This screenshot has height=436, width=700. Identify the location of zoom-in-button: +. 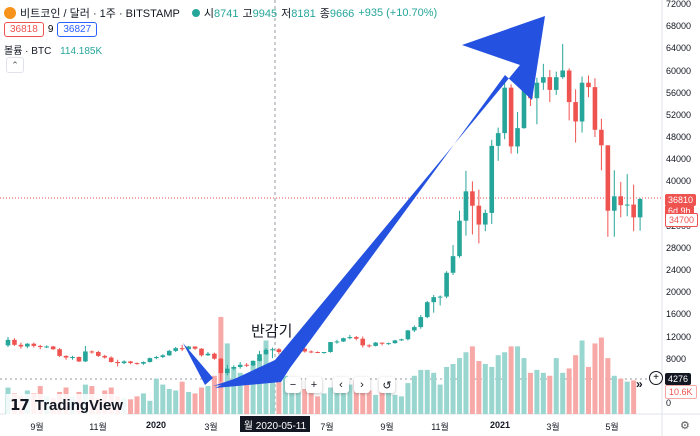
(314, 385).